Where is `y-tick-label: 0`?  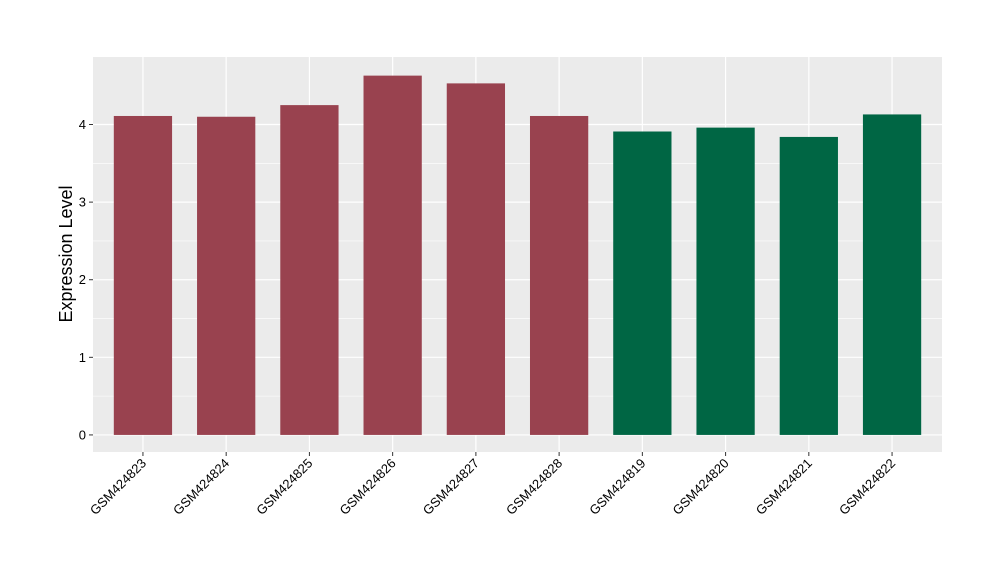
y-tick-label: 0 is located at coordinates (82, 434).